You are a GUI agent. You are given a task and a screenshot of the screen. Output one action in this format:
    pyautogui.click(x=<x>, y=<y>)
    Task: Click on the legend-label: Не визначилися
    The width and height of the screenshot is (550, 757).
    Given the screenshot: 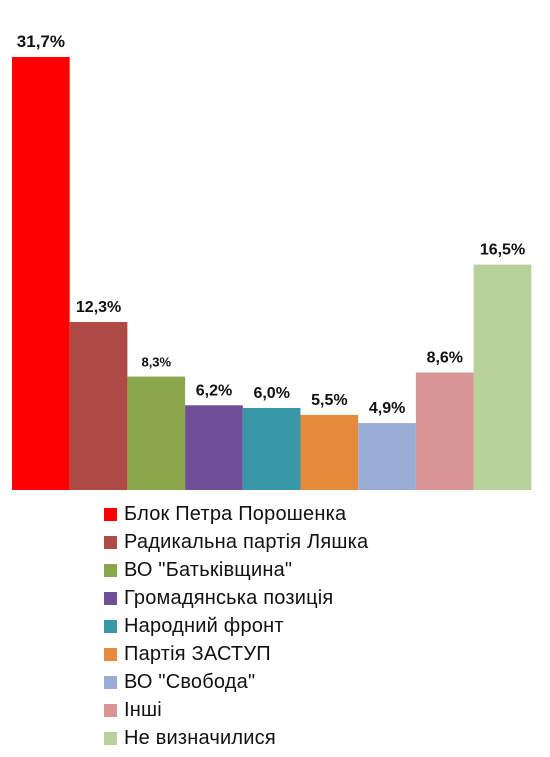 What is the action you would take?
    pyautogui.click(x=200, y=737)
    